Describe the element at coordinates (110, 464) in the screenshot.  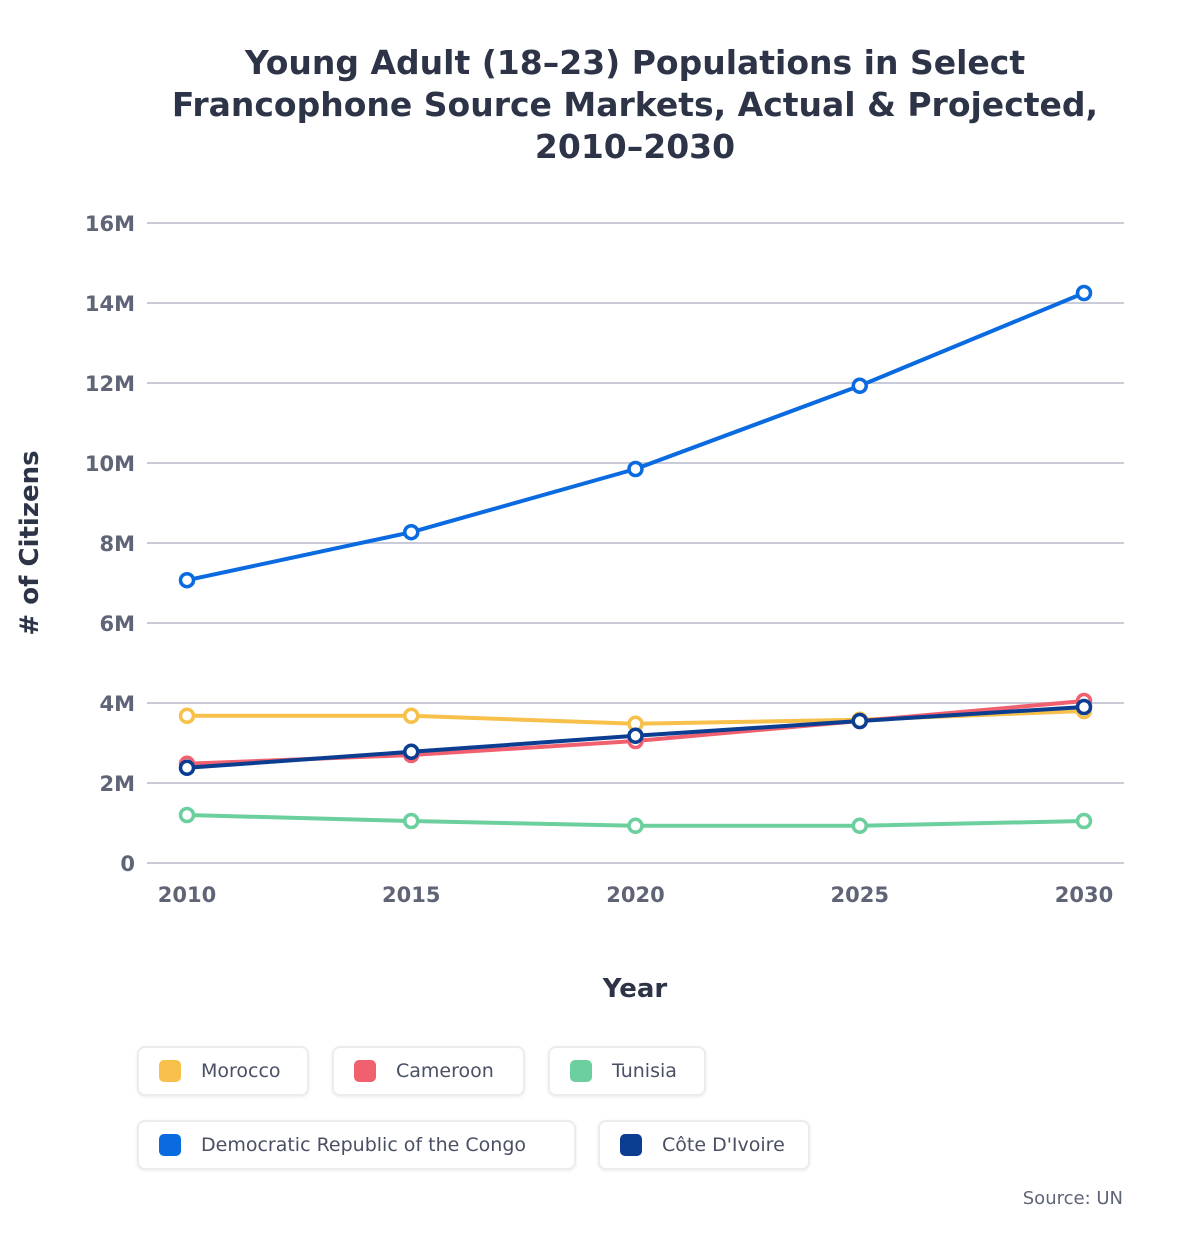
I see `y-tick-label: 10M` at that location.